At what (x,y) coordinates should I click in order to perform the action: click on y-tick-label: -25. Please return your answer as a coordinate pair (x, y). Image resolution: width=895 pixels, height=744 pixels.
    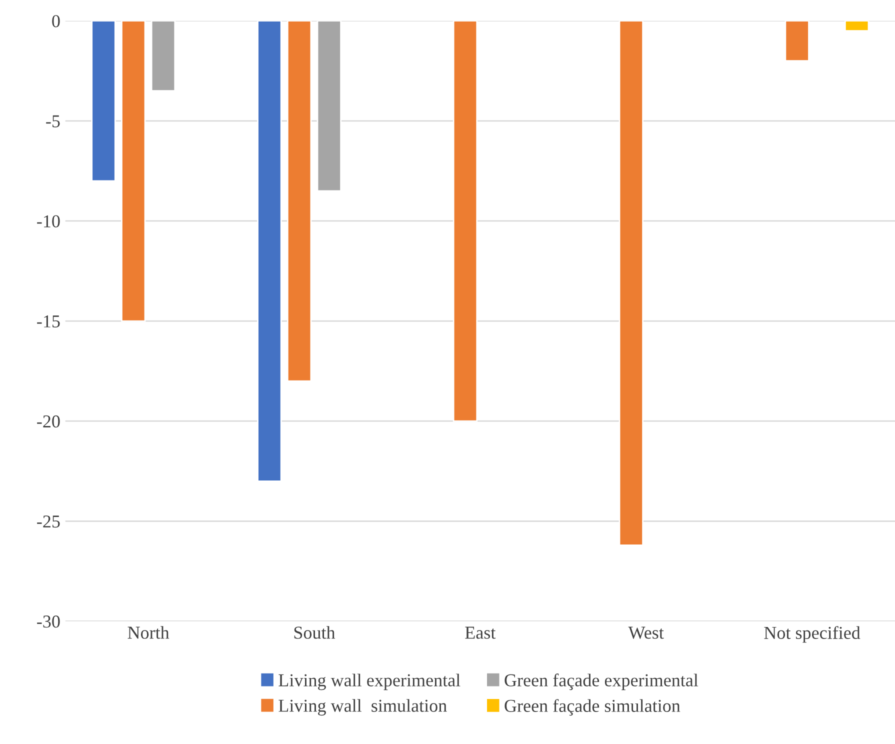
    Looking at the image, I should click on (48, 521).